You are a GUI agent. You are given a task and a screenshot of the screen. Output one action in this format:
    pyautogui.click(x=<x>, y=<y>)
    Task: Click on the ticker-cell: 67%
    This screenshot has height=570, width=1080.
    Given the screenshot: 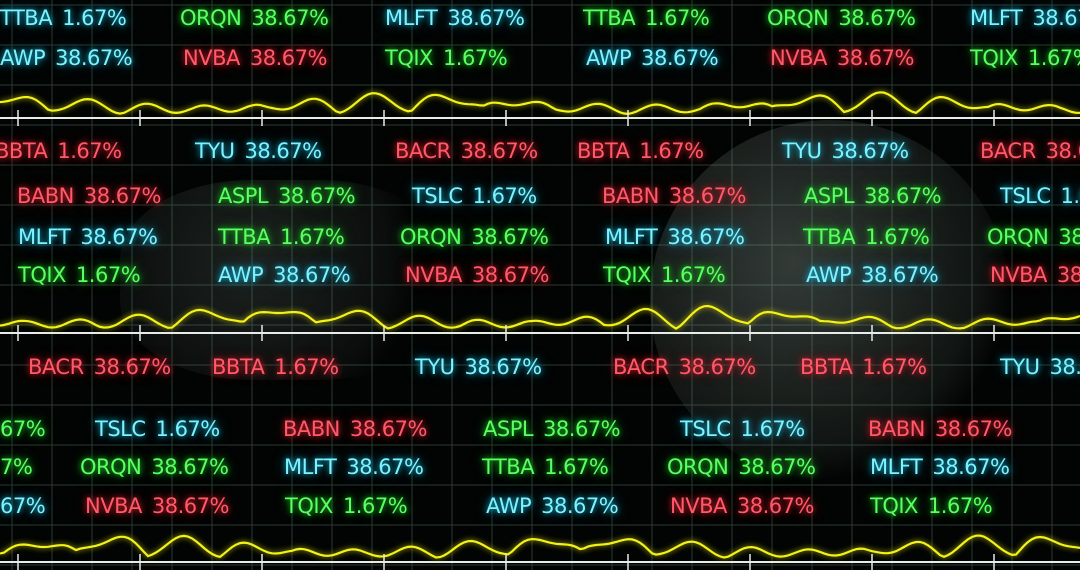 What is the action you would take?
    pyautogui.click(x=23, y=429)
    